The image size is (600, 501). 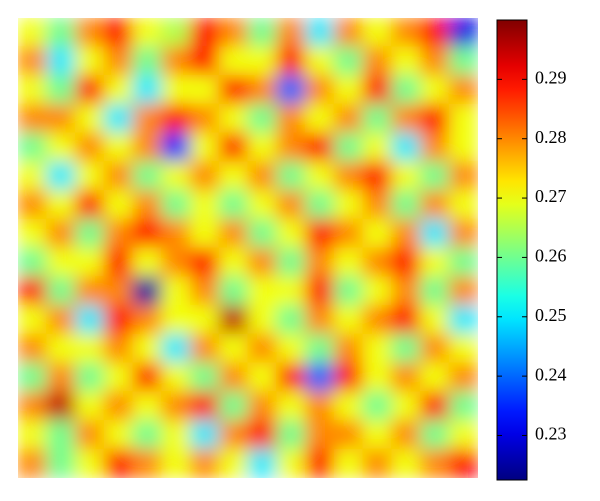 What do you see at coordinates (551, 137) in the screenshot?
I see `colorbar-tick-label: 0.28` at bounding box center [551, 137].